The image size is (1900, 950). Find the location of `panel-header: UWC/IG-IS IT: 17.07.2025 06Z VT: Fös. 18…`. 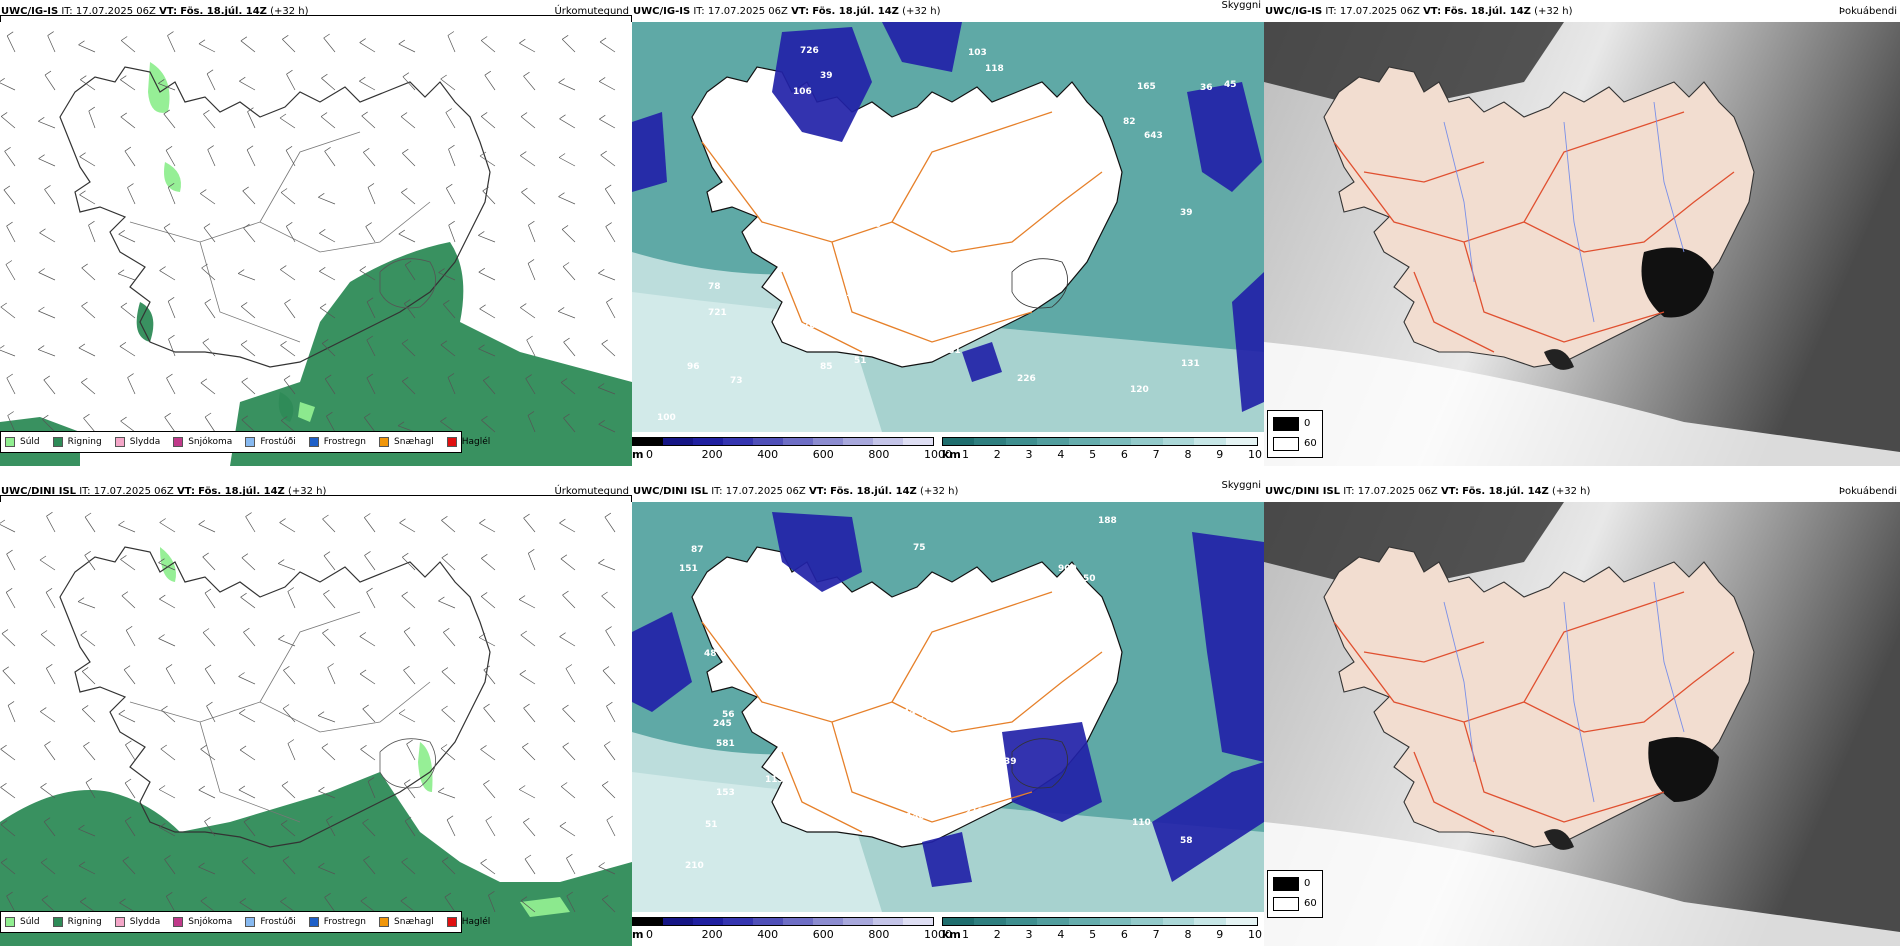

panel-header: UWC/IG-IS IT: 17.07.2025 06Z VT: Fös. 18… is located at coordinates (948, 10).